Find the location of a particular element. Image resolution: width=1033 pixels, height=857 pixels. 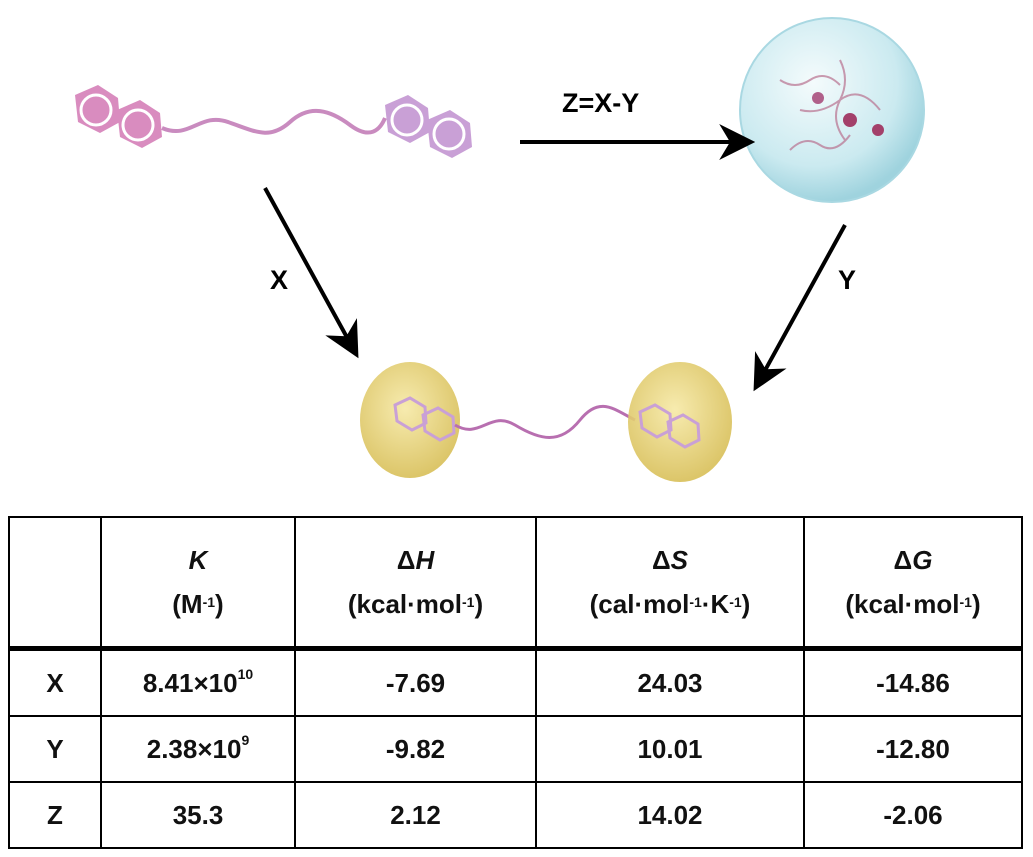

arrow-x is located at coordinates (311, 273).